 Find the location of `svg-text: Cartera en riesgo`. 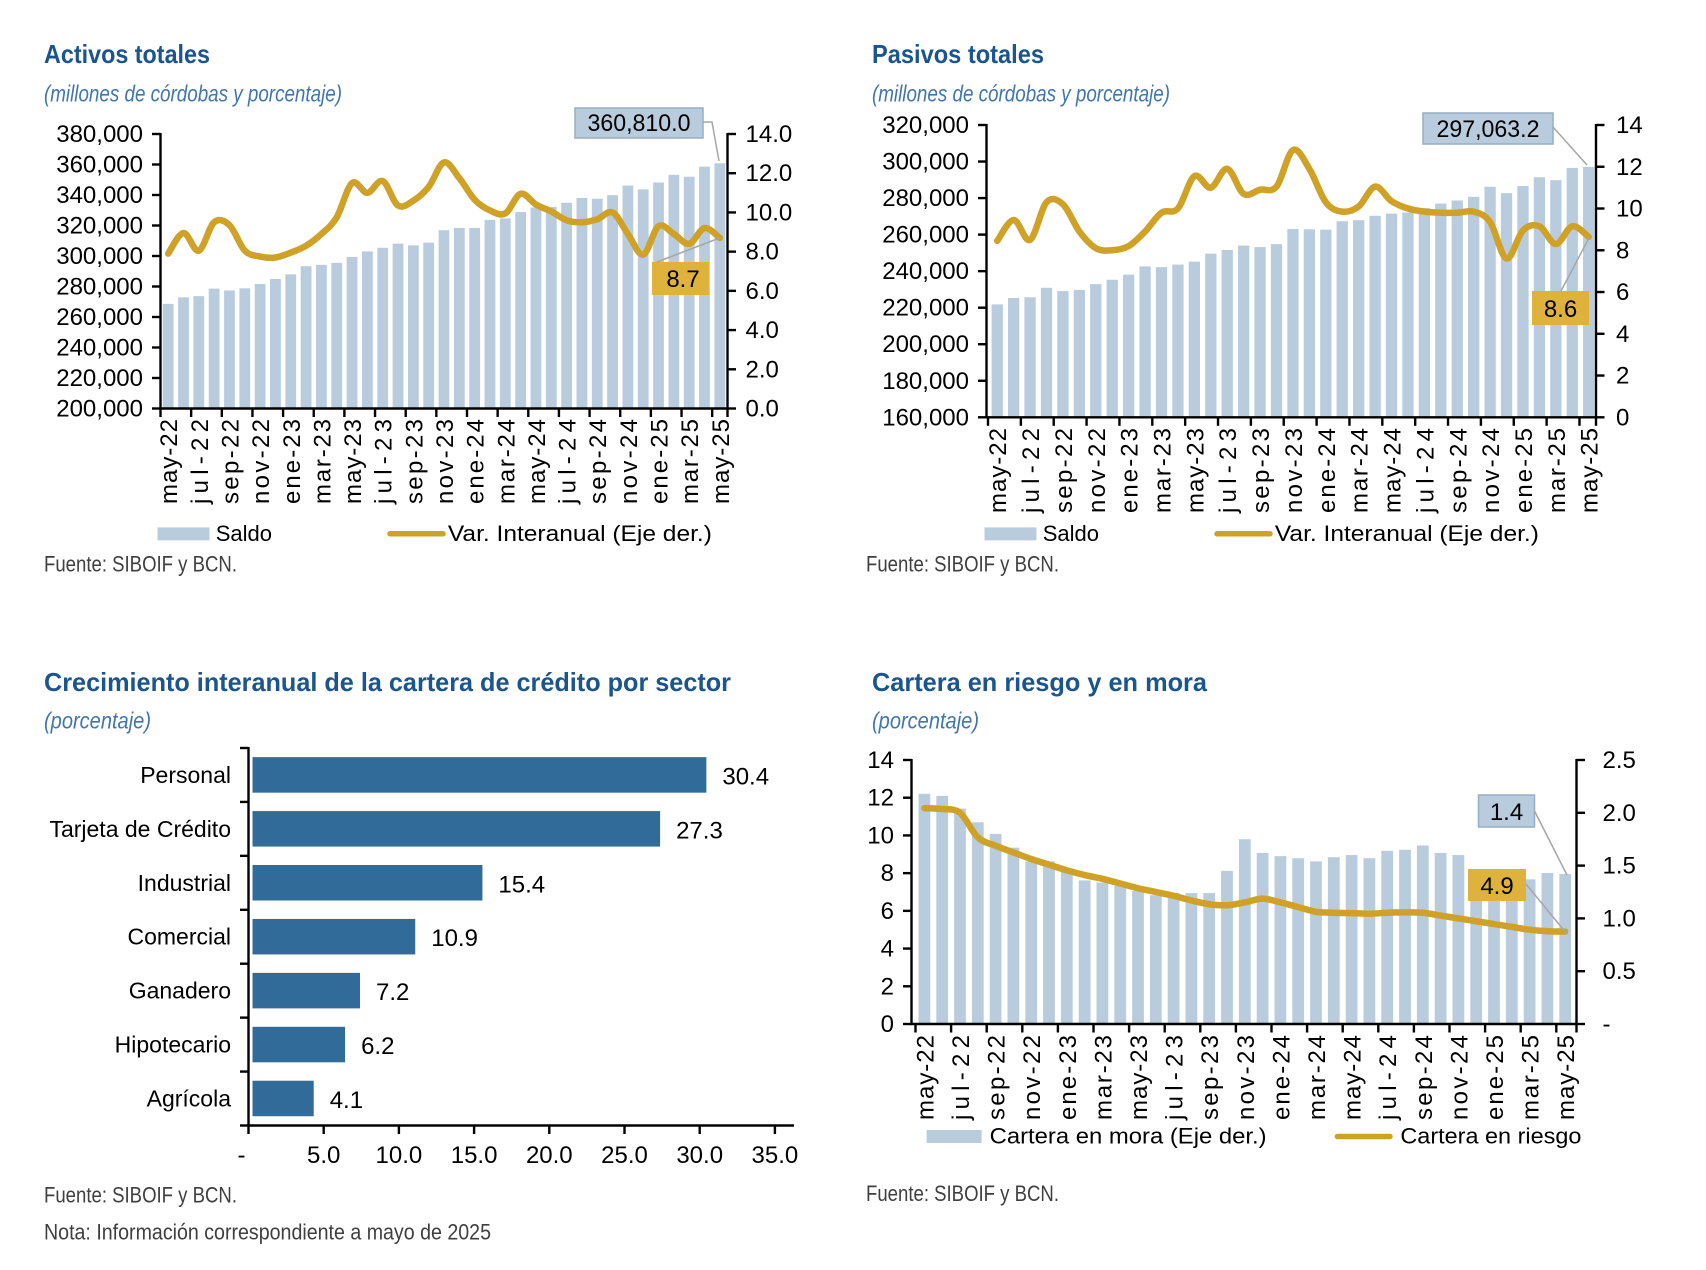

svg-text: Cartera en riesgo is located at coordinates (1490, 1136).